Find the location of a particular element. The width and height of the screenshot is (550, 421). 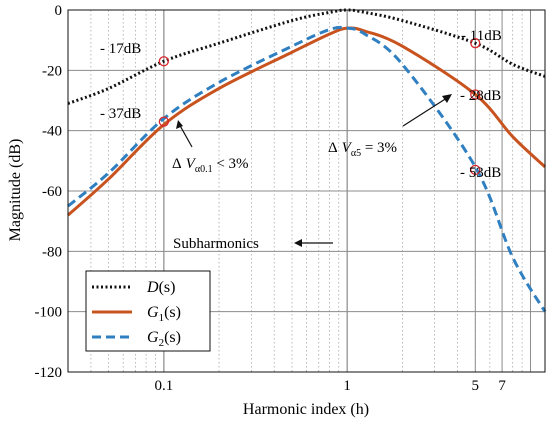

legend-label-g1: G1(s) is located at coordinates (164, 314).